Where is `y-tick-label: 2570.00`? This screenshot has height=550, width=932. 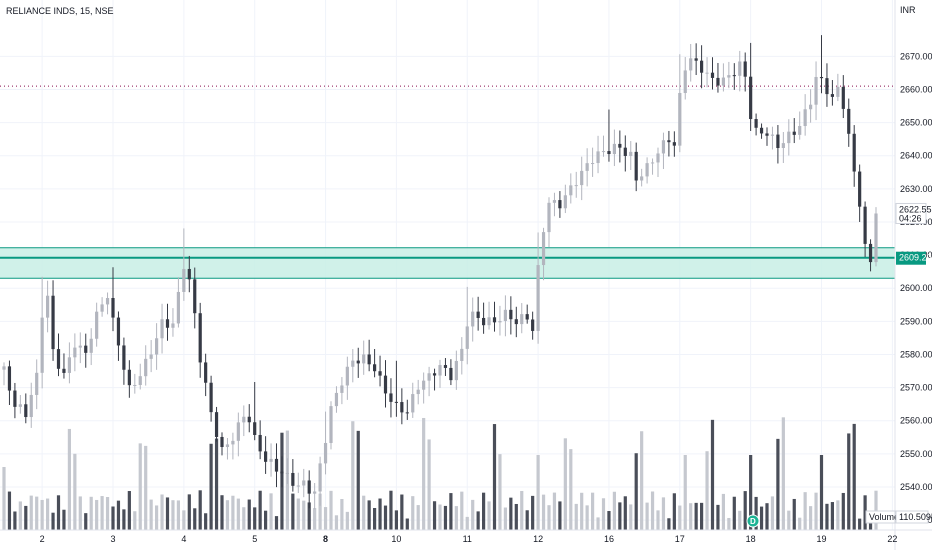 y-tick-label: 2570.00 is located at coordinates (916, 388).